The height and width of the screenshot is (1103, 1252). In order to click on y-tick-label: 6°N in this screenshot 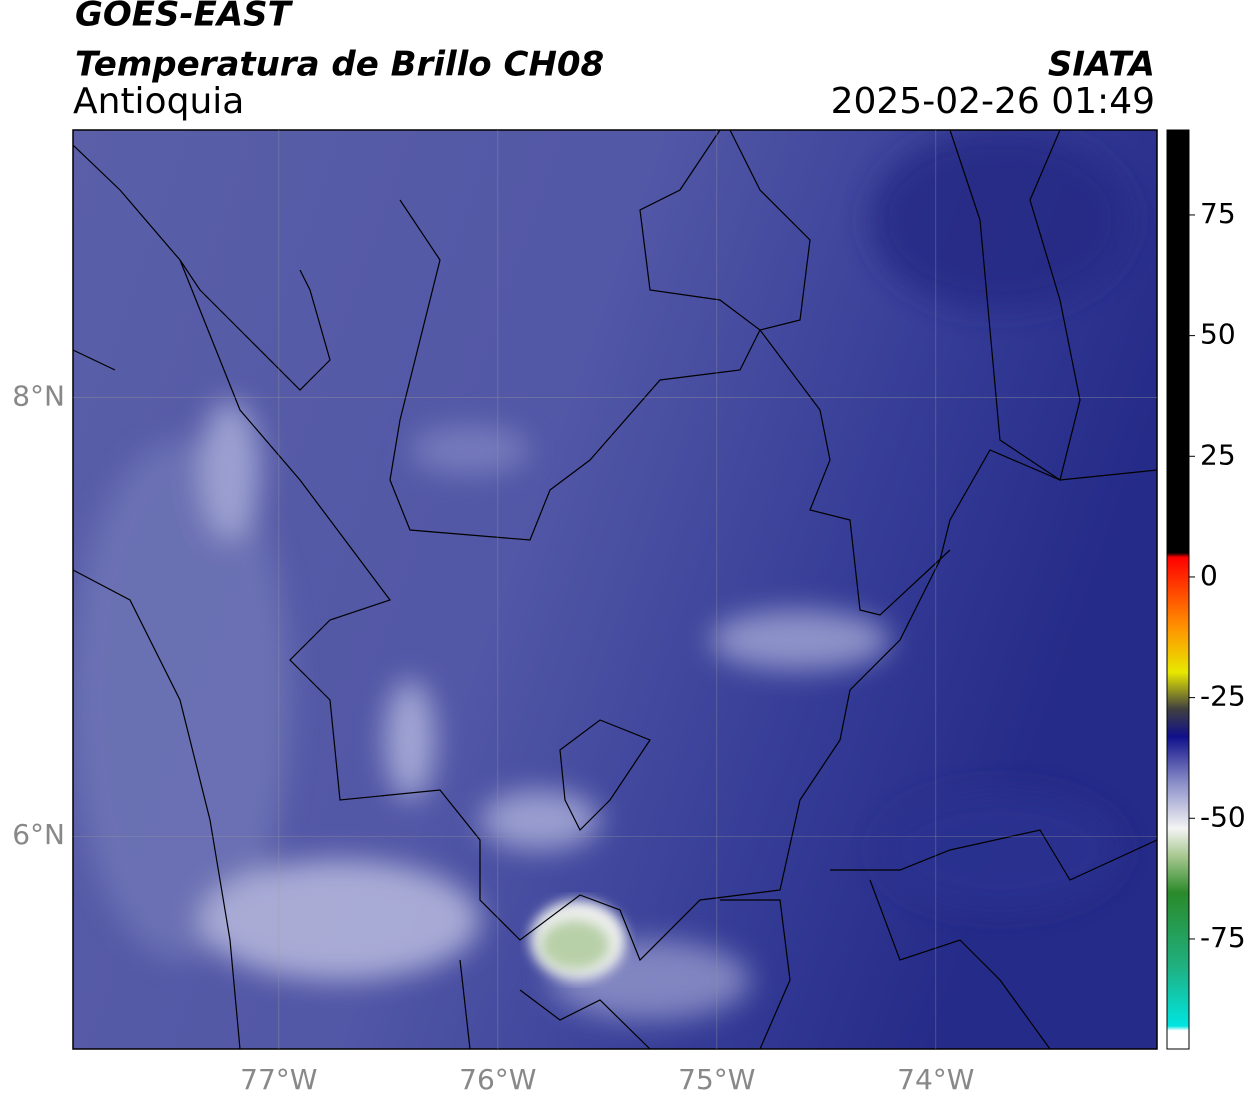, I will do `click(38, 834)`.